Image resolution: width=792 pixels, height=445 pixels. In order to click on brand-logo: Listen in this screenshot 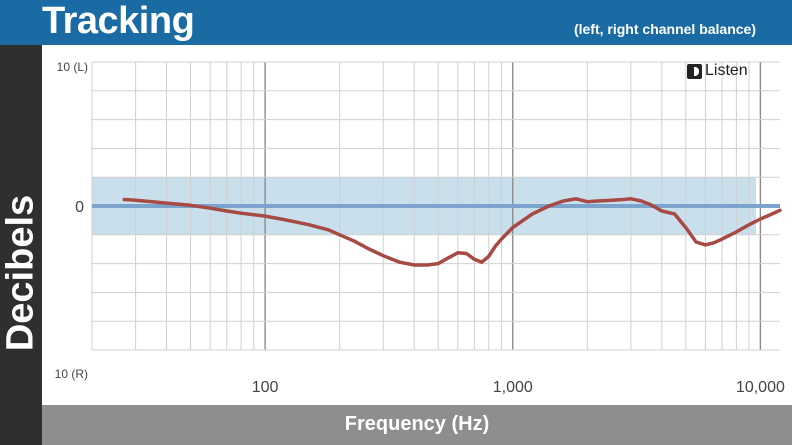, I will do `click(717, 71)`.